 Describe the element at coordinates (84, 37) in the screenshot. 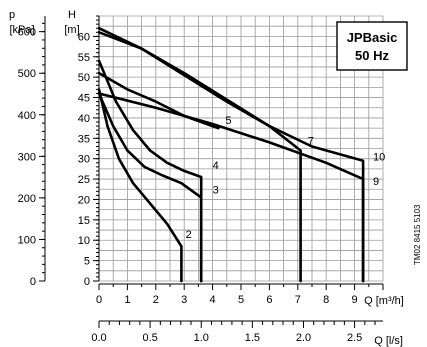

I see `y-tick-label: 60` at that location.